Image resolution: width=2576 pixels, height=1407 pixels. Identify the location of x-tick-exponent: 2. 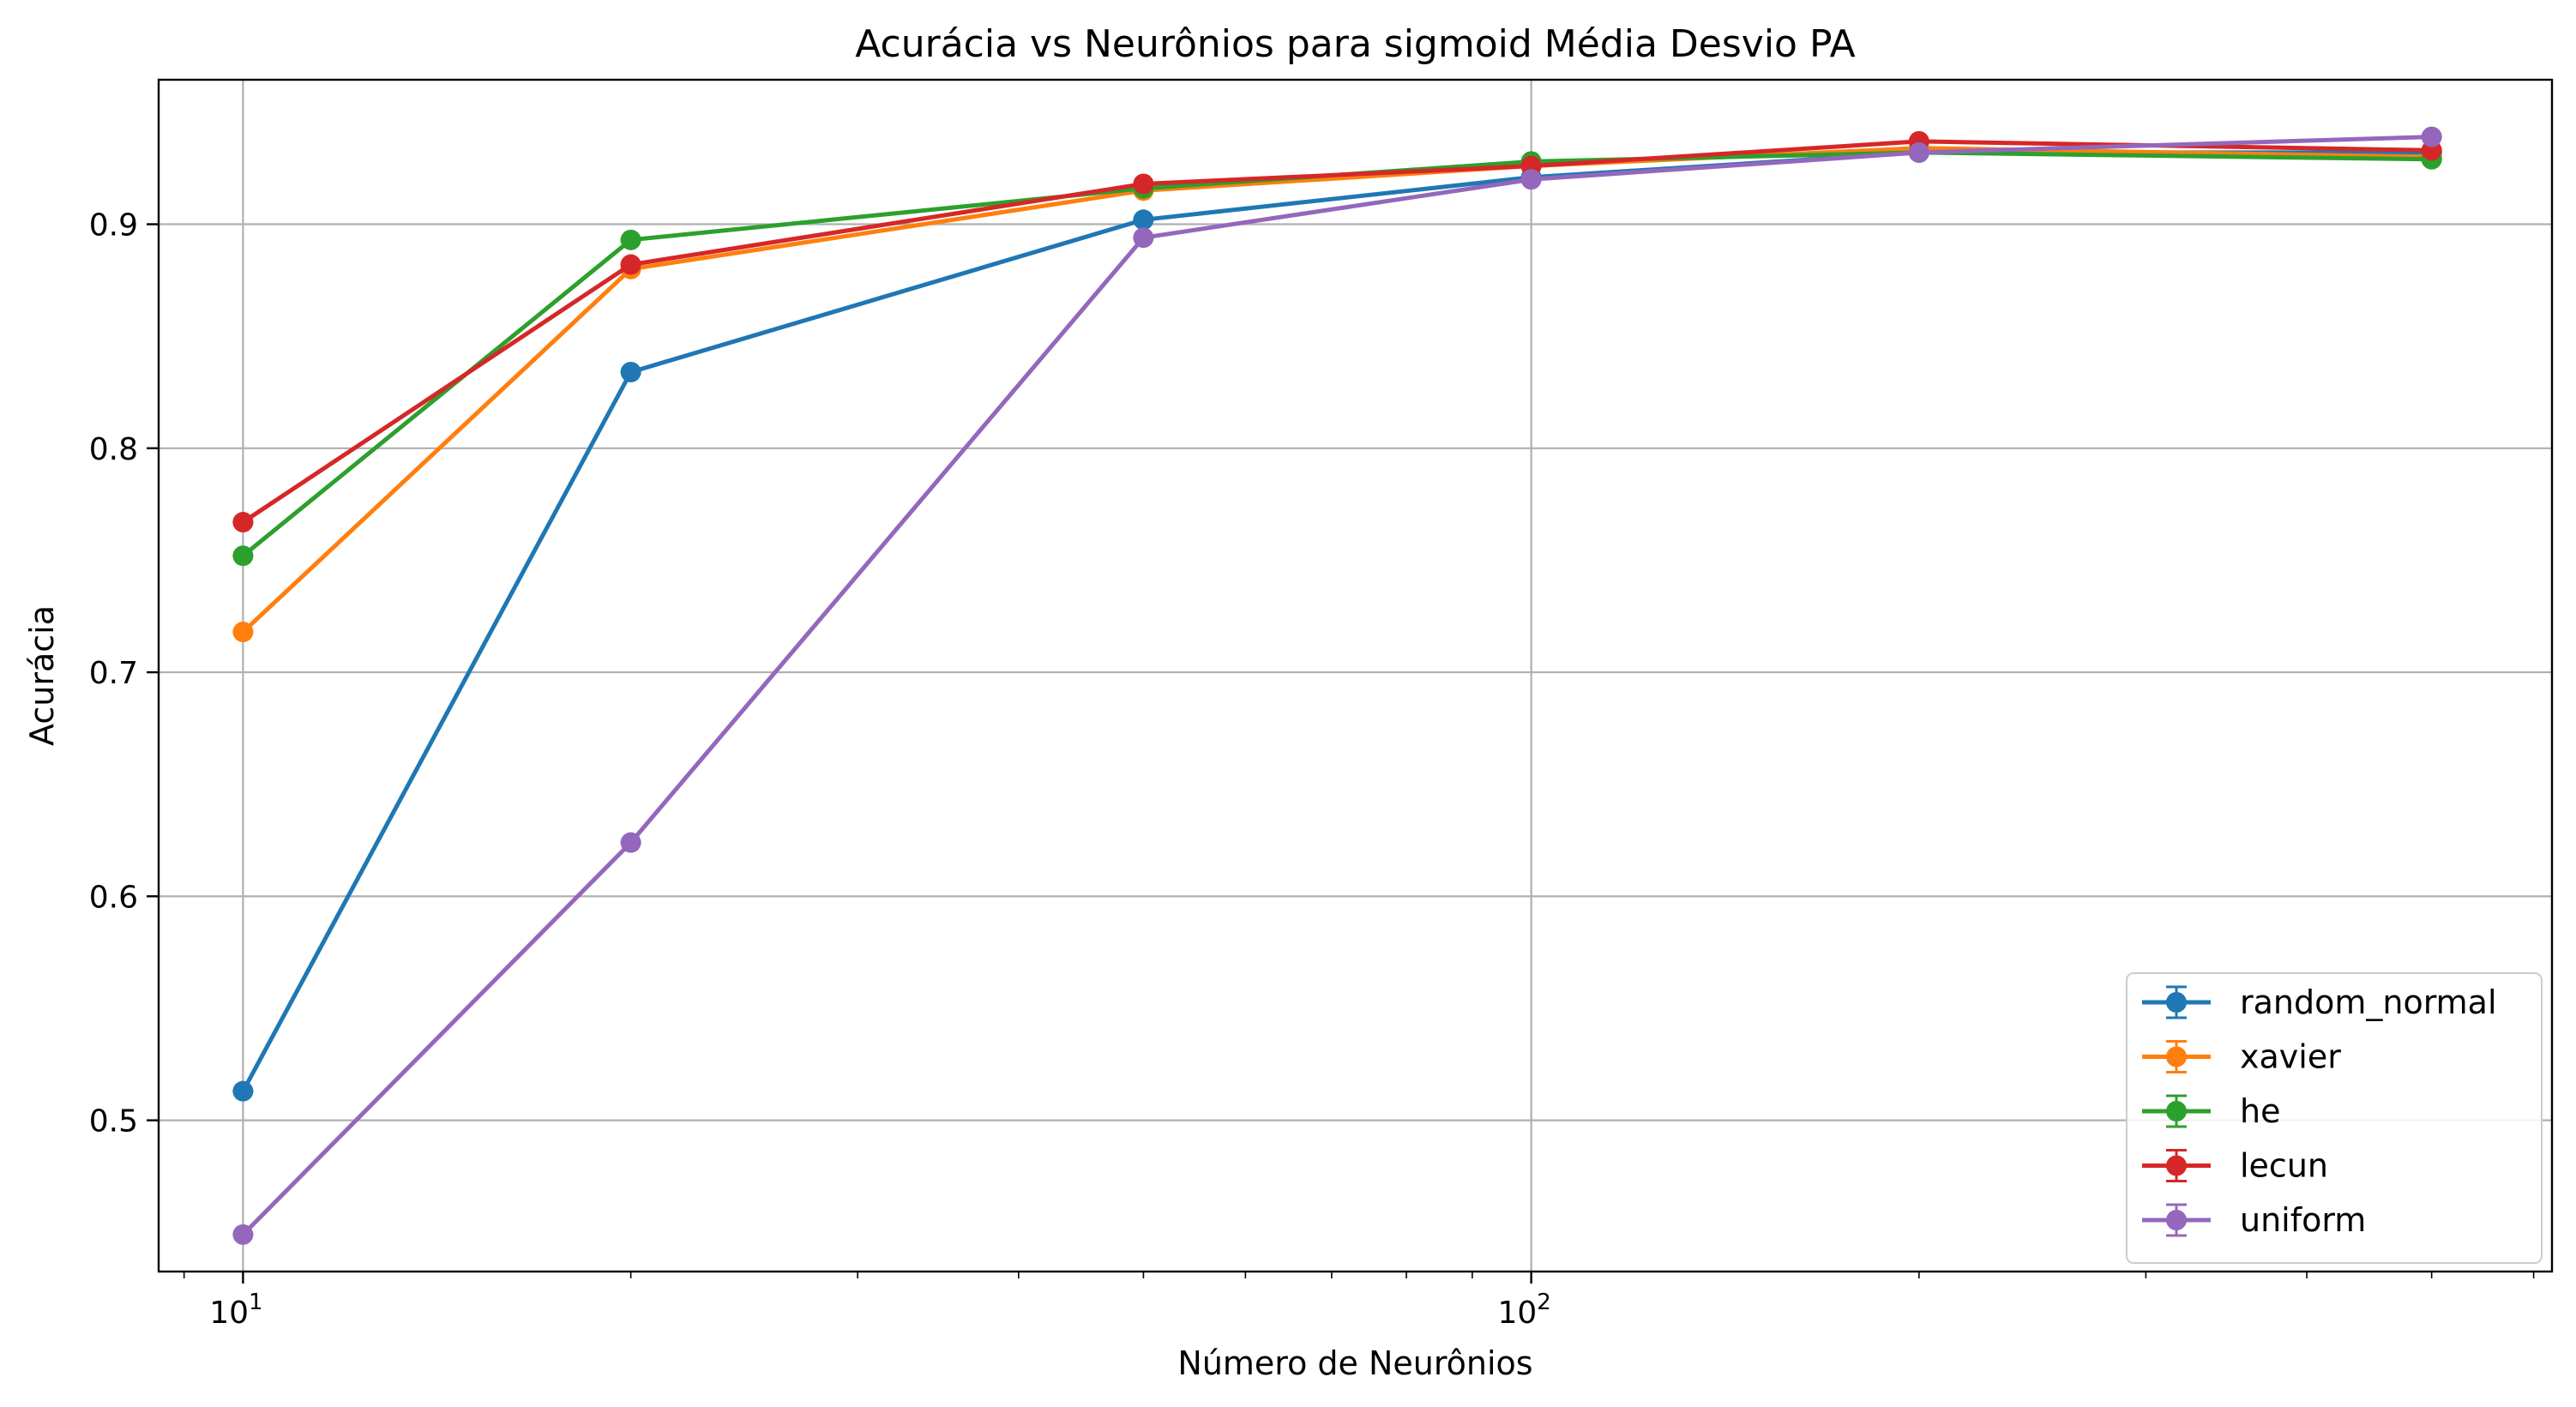
(1544, 1302).